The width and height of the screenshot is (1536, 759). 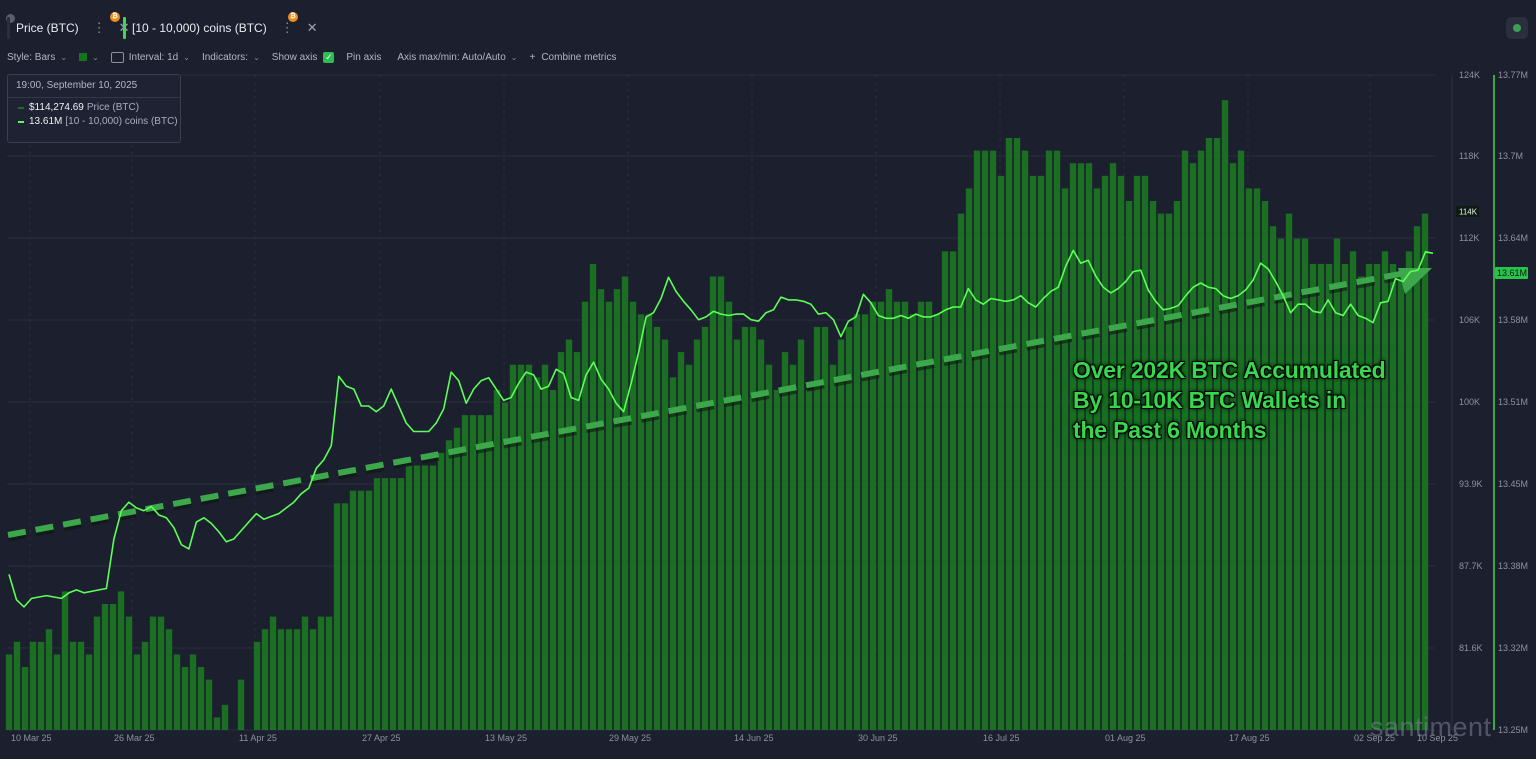 I want to click on price-value: $114,274.69, so click(x=56, y=107).